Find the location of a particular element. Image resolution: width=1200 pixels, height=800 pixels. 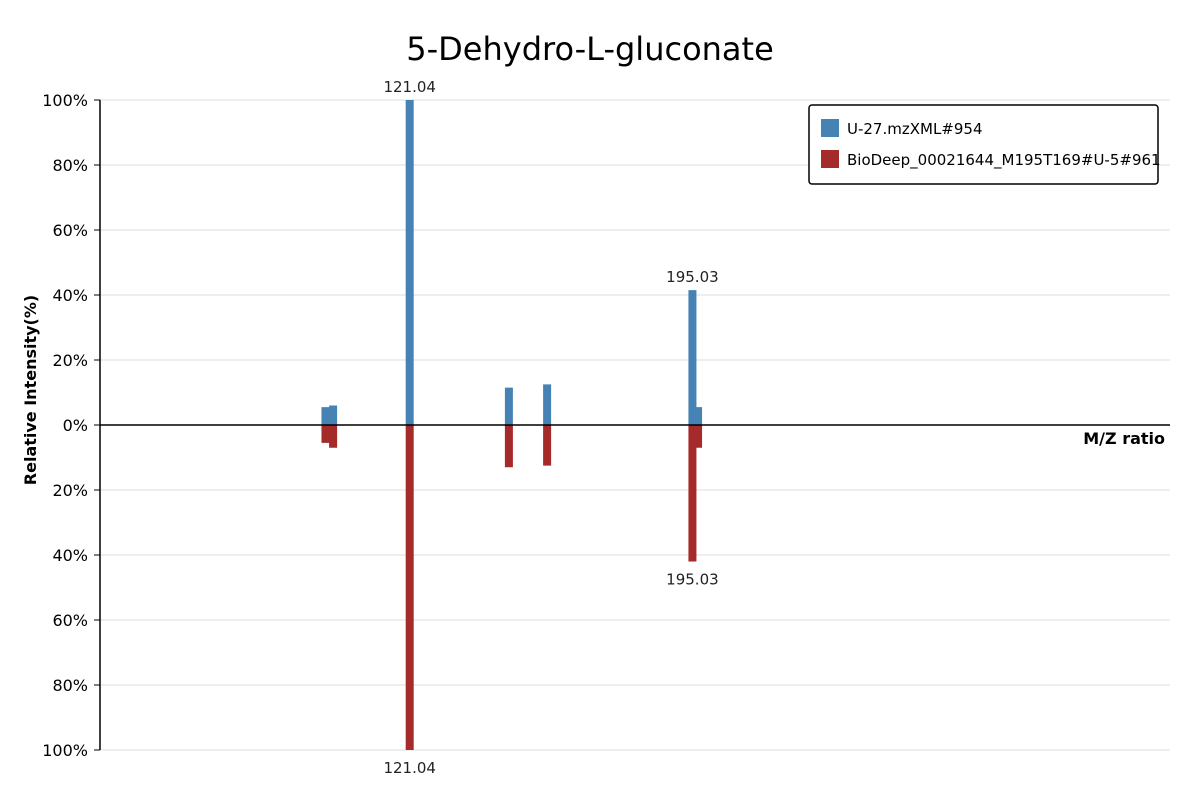

y-tick-label: 0% is located at coordinates (75, 425).